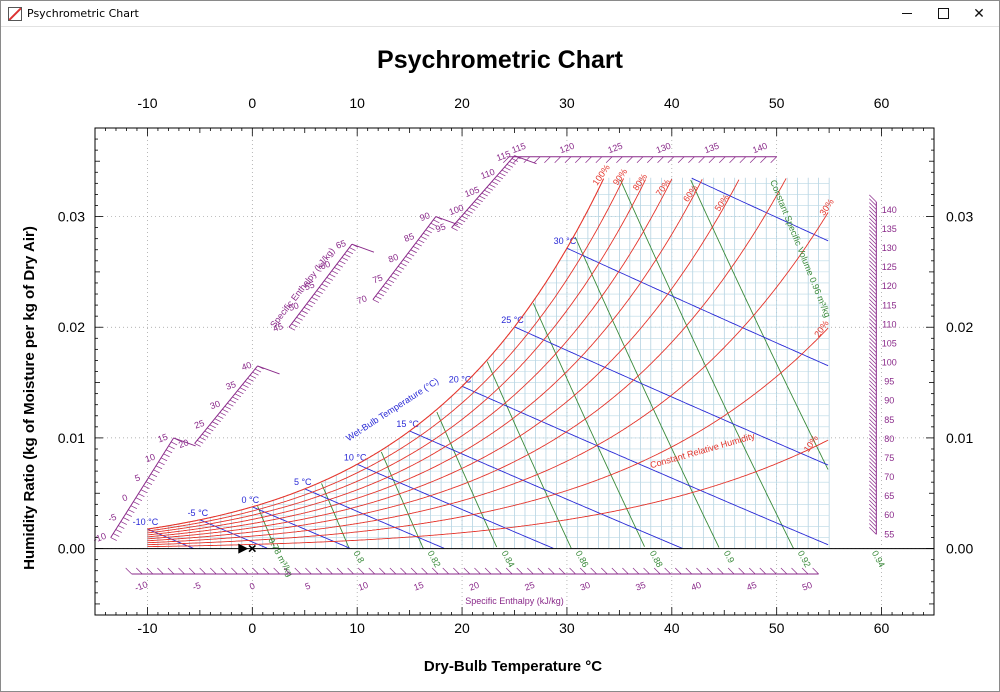  I want to click on x-tick-label-bottom: 50, so click(777, 628).